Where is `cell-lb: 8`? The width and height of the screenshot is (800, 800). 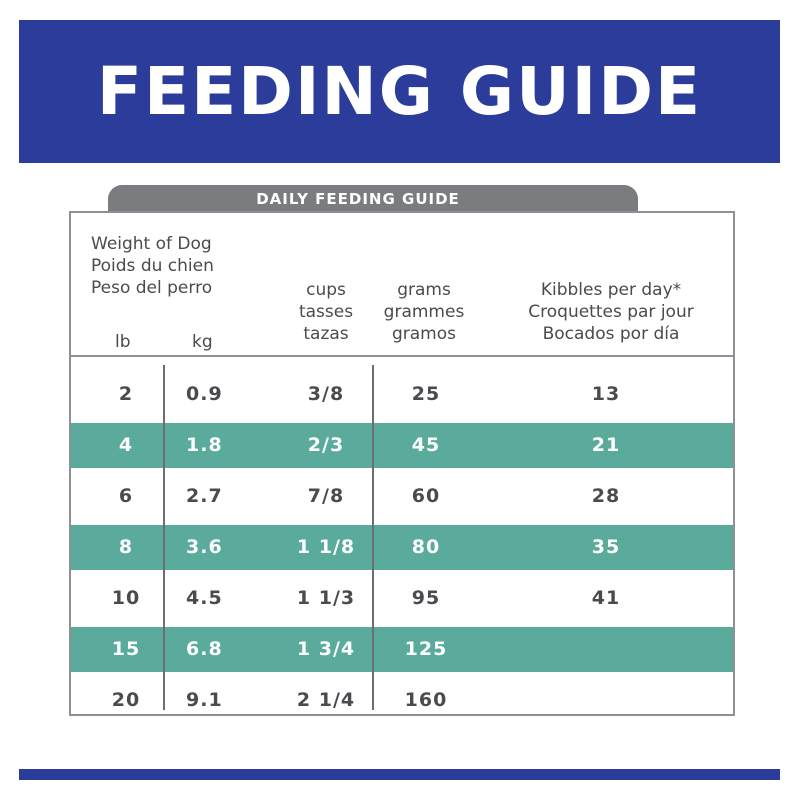 cell-lb: 8 is located at coordinates (126, 547).